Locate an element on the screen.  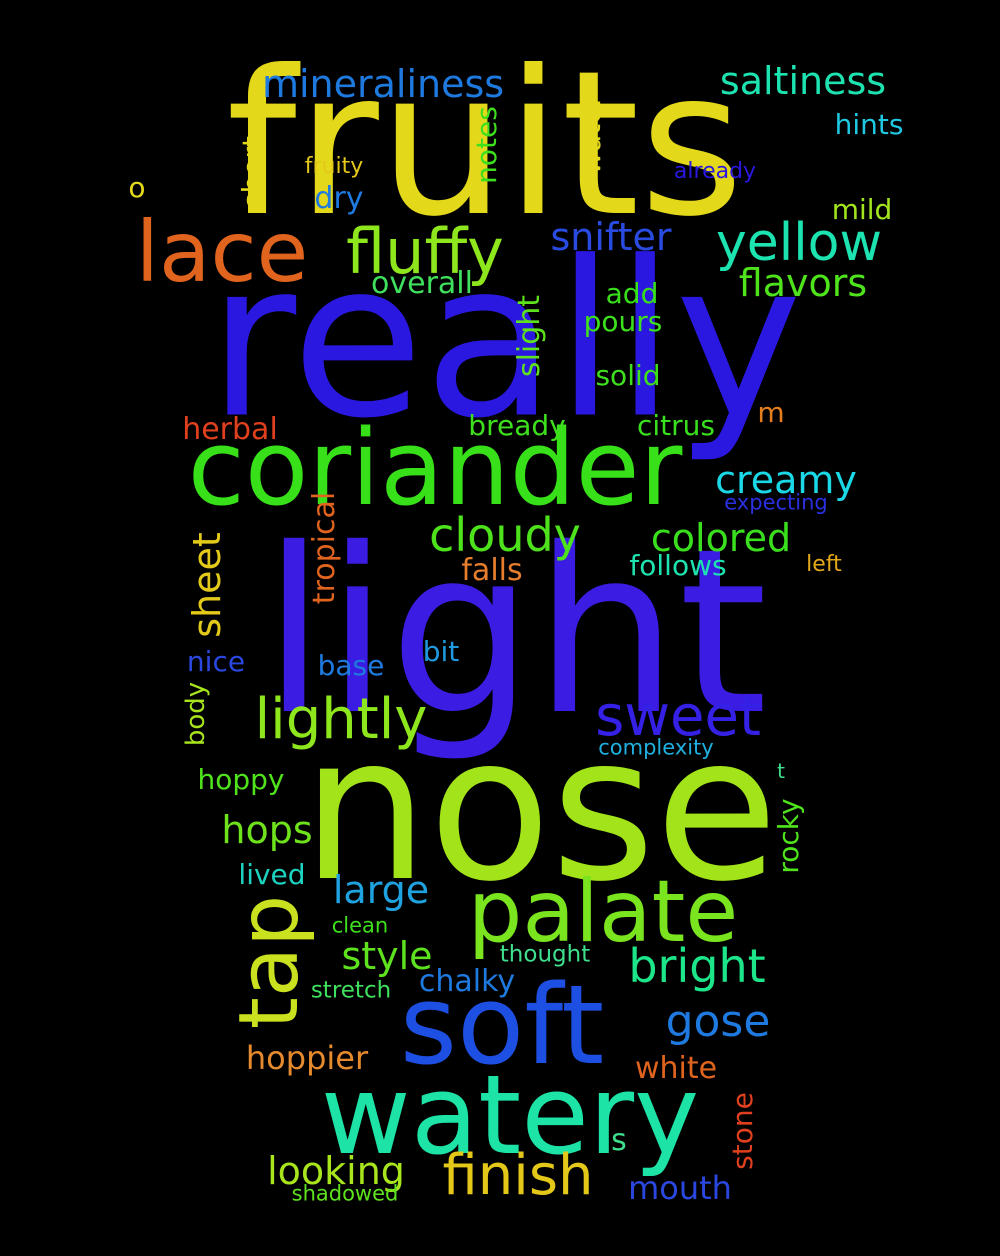
word-lived: lived is located at coordinates (272, 874).